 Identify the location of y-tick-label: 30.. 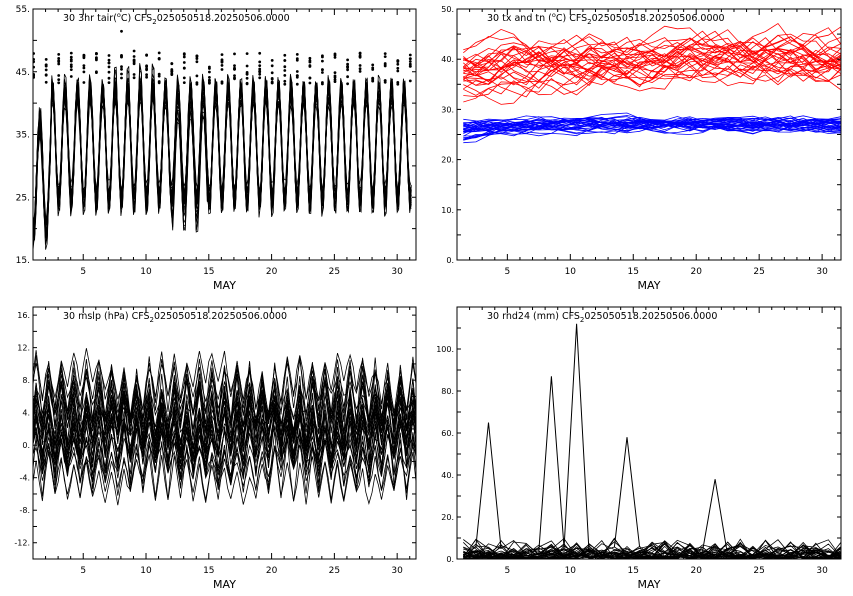
(447, 109).